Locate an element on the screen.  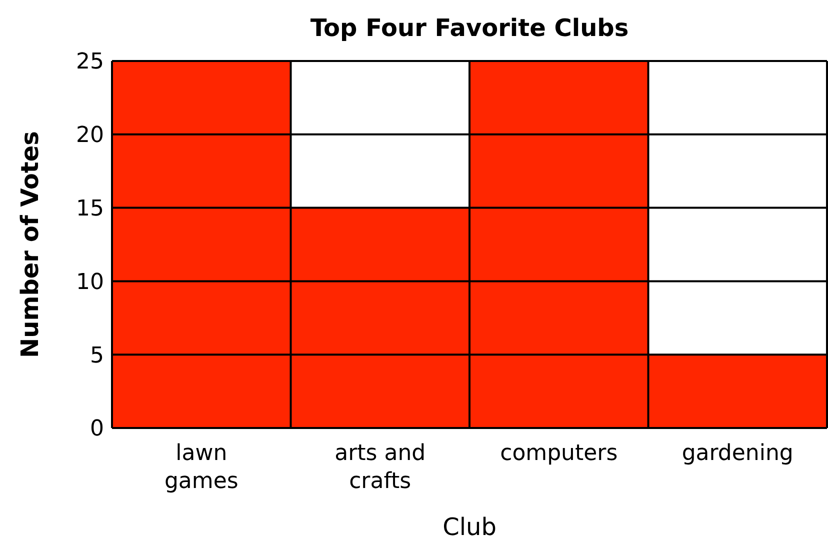
x-tick-label: gardening is located at coordinates (738, 453).